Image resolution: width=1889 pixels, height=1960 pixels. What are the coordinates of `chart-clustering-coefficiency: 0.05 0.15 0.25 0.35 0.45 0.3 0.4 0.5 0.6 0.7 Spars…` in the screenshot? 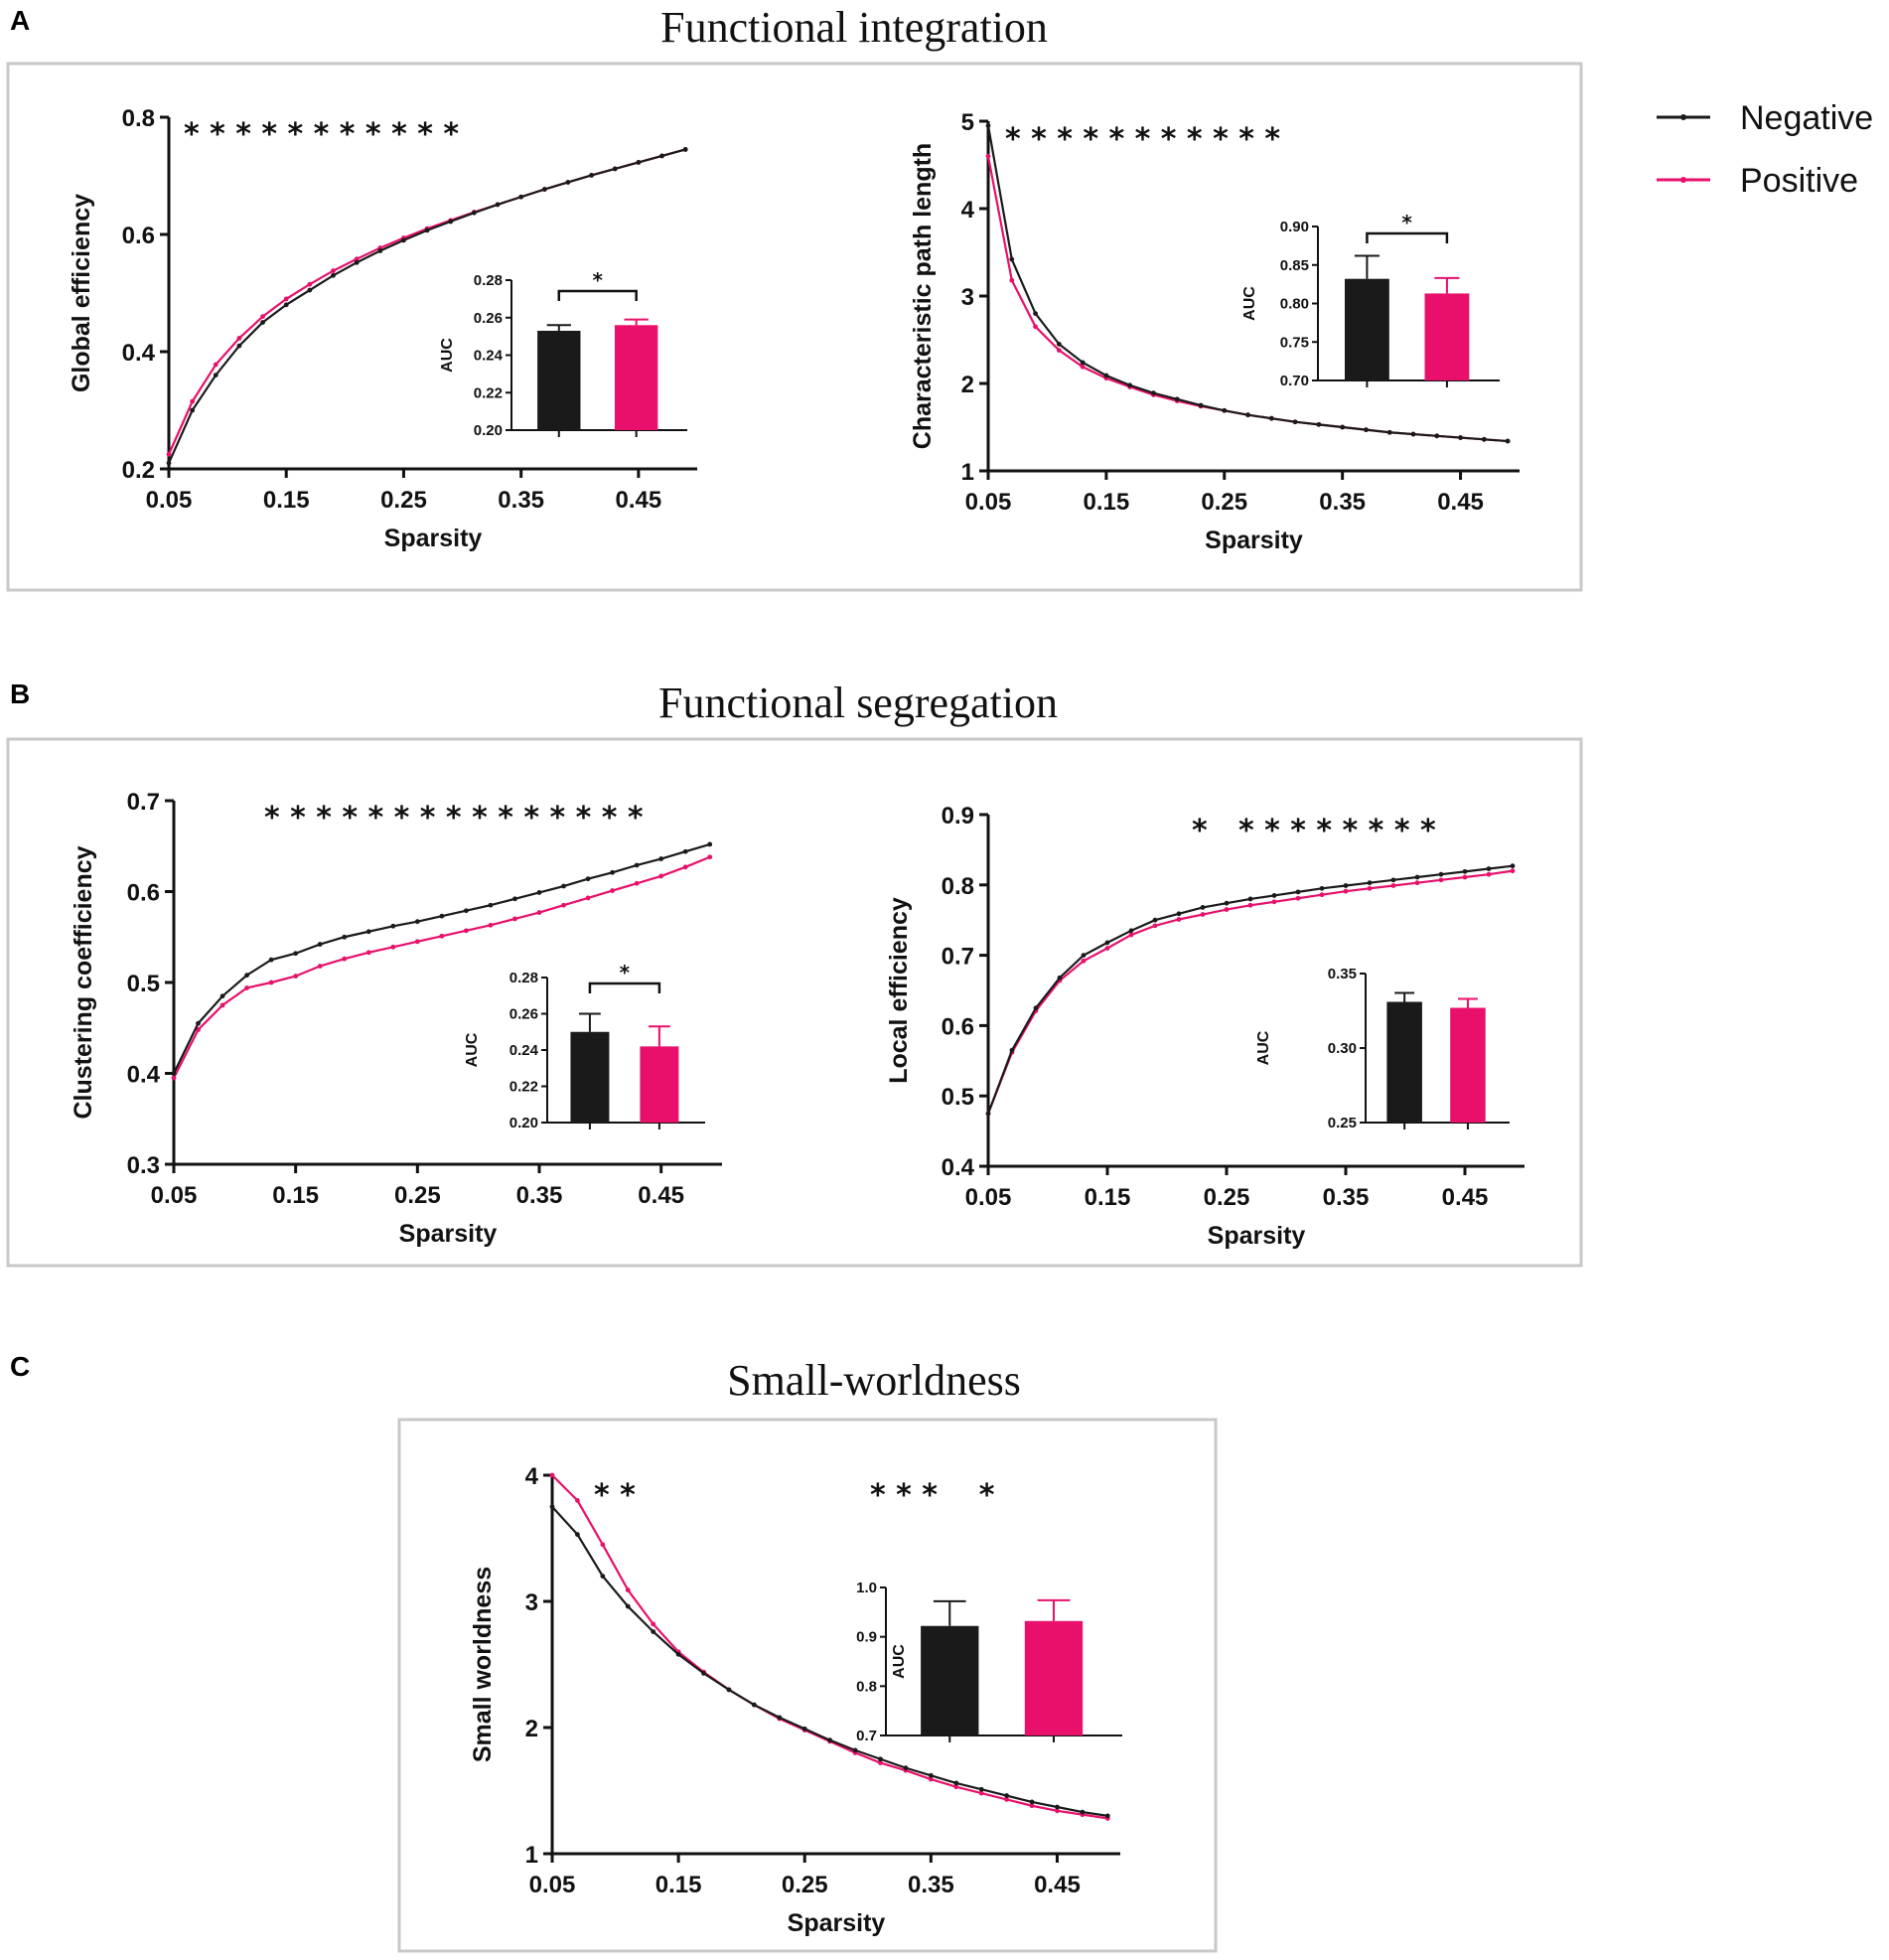 It's located at (396, 1018).